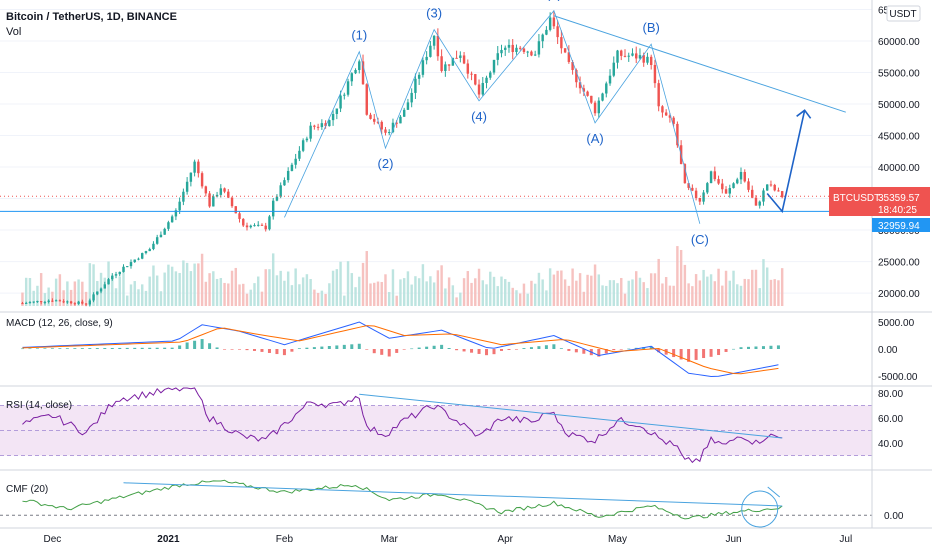  I want to click on macd-pane, so click(400, 349).